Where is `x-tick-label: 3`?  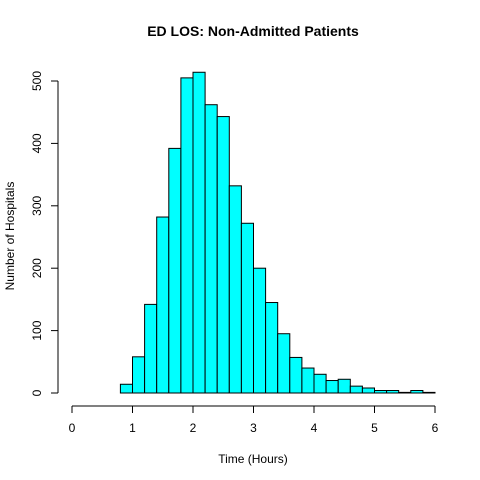
x-tick-label: 3 is located at coordinates (253, 428).